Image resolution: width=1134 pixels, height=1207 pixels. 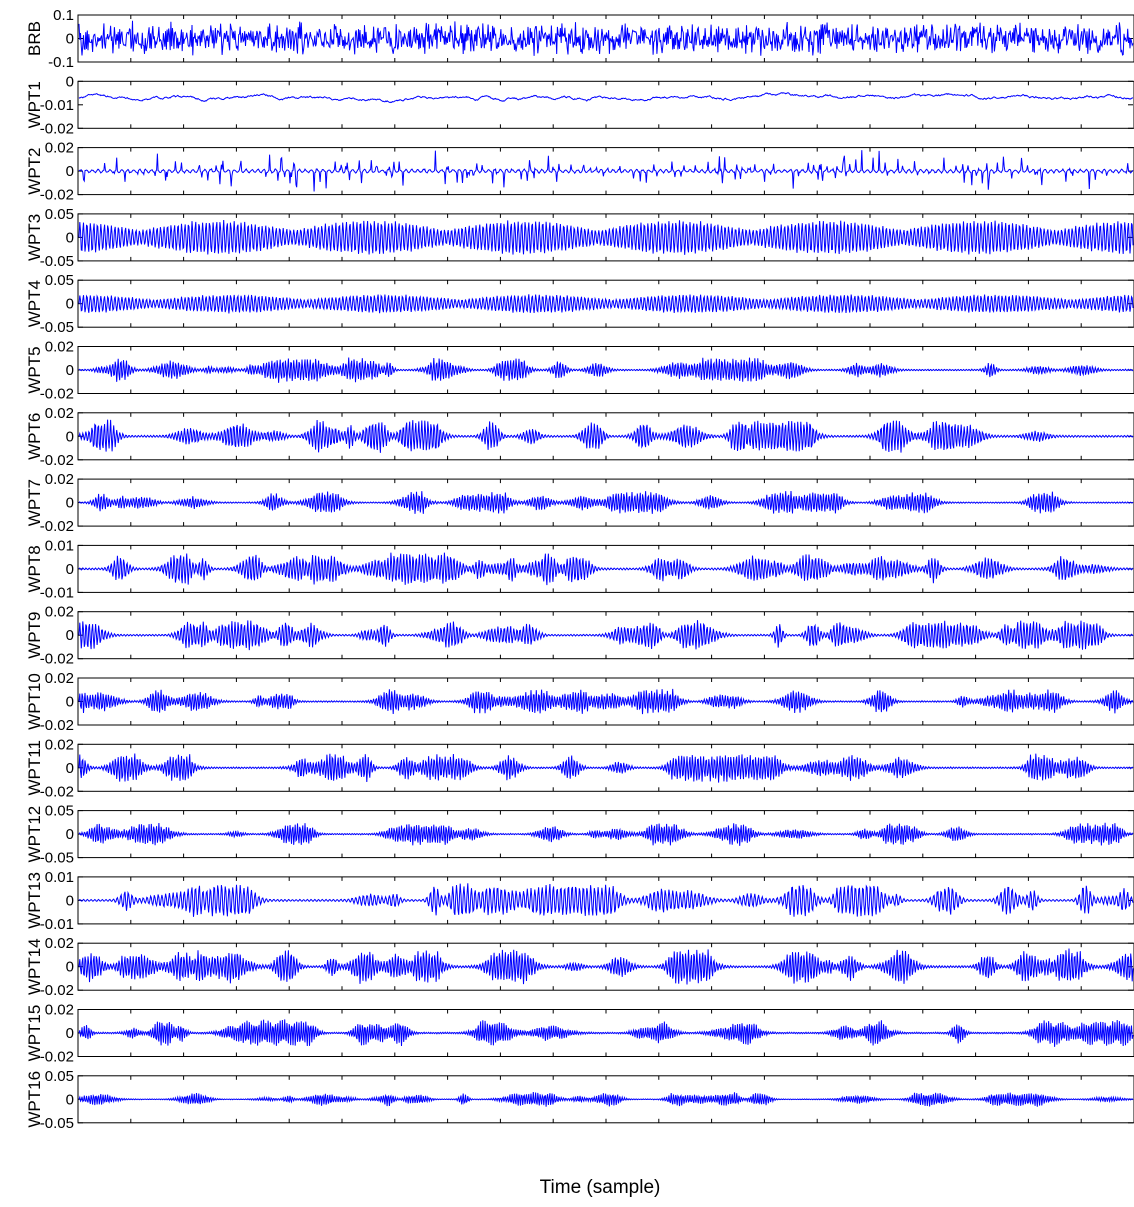 I want to click on y-axis-label: WPT15, so click(x=34, y=1033).